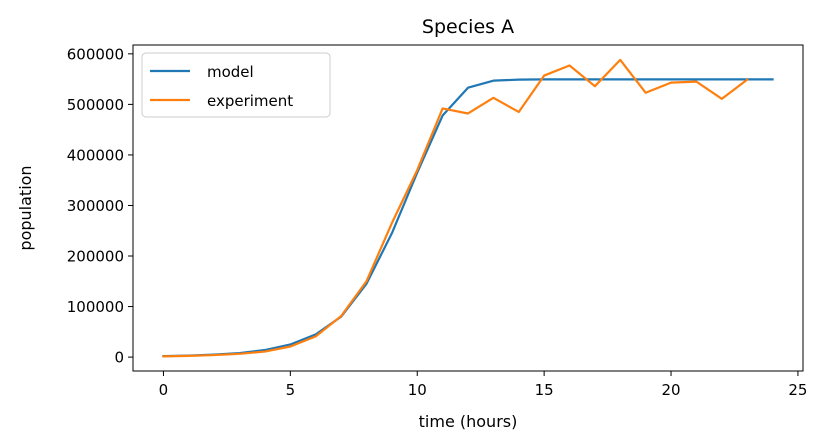 The height and width of the screenshot is (445, 824). I want to click on x-tick-label: 25, so click(797, 390).